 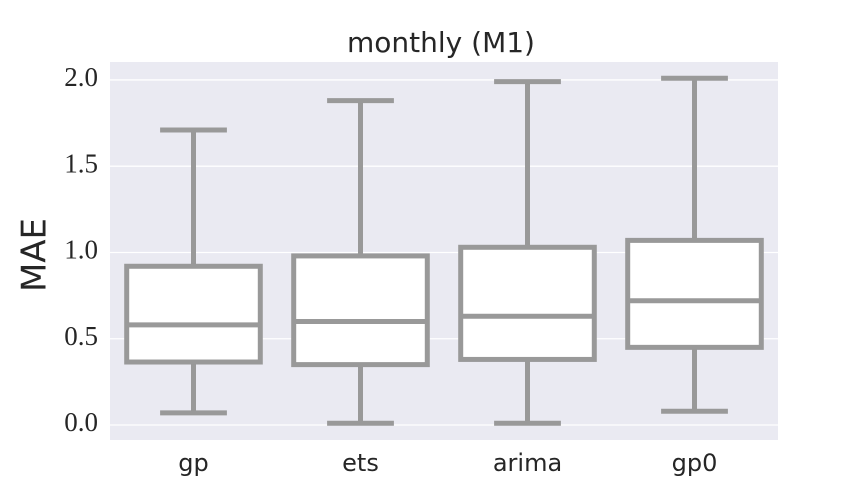 What do you see at coordinates (441, 42) in the screenshot?
I see `chart-title: monthly (M1)` at bounding box center [441, 42].